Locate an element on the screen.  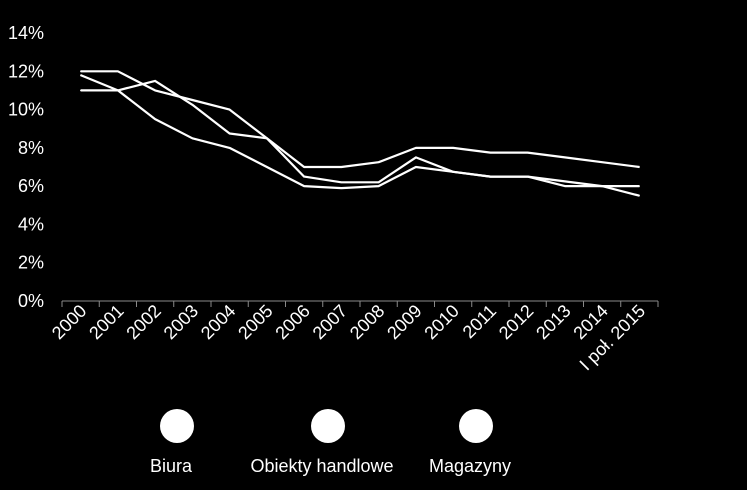
x-tick-label: 2011 is located at coordinates (480, 322).